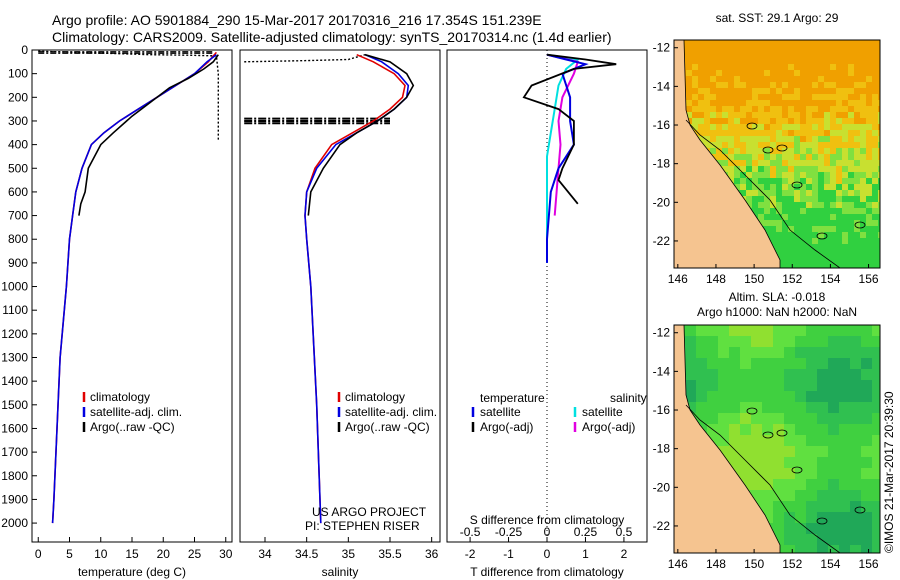  I want to click on t-satellite-line, so click(567, 158).